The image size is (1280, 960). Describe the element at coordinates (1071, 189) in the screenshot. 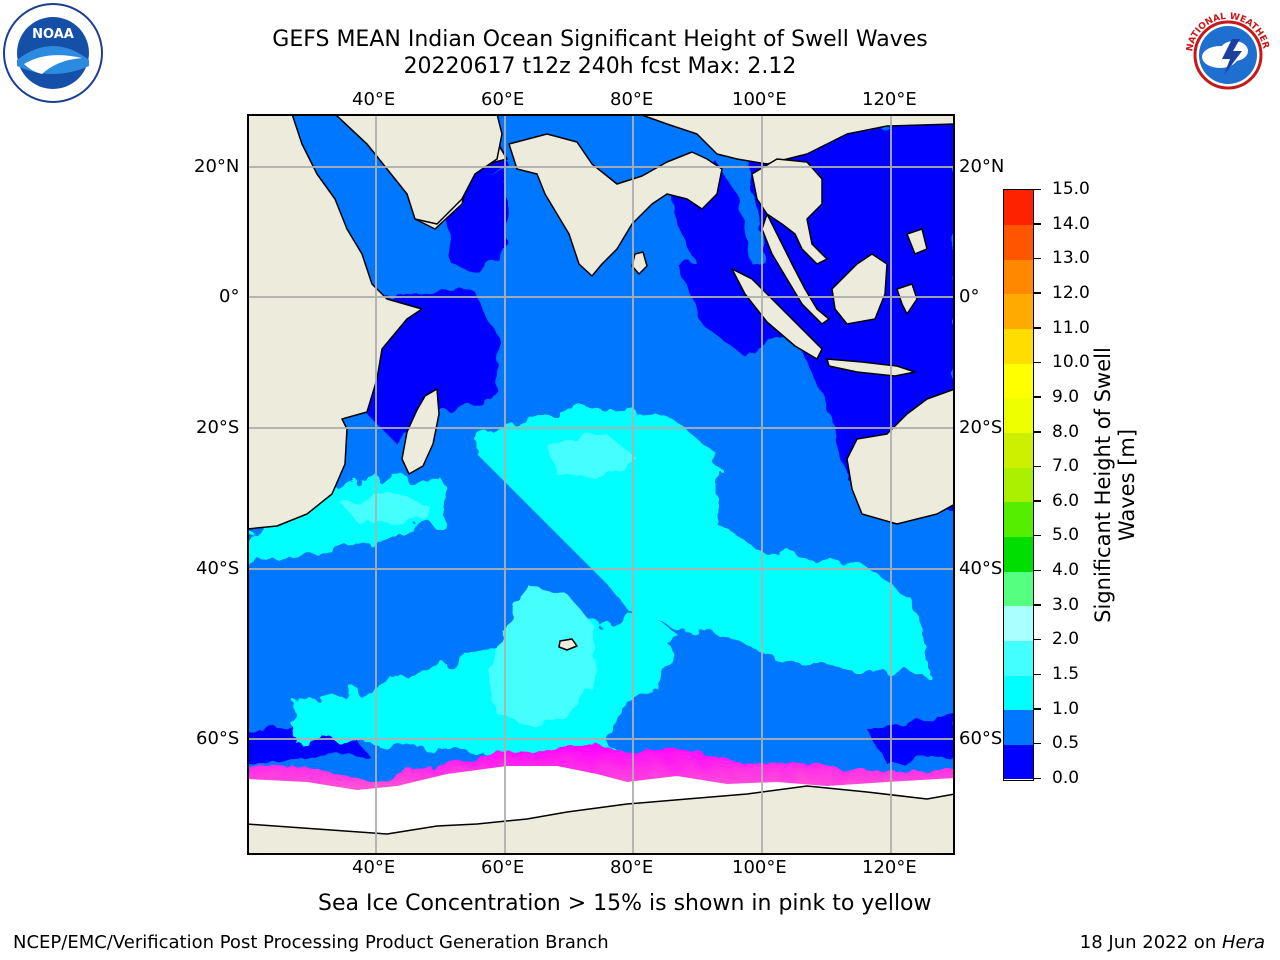

I see `colorbar-tick-label: 15.0` at that location.